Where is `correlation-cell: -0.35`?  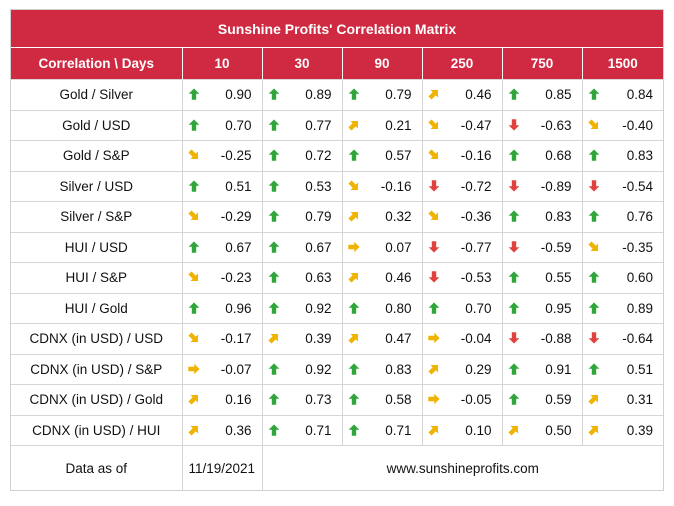
correlation-cell: -0.35 is located at coordinates (622, 247).